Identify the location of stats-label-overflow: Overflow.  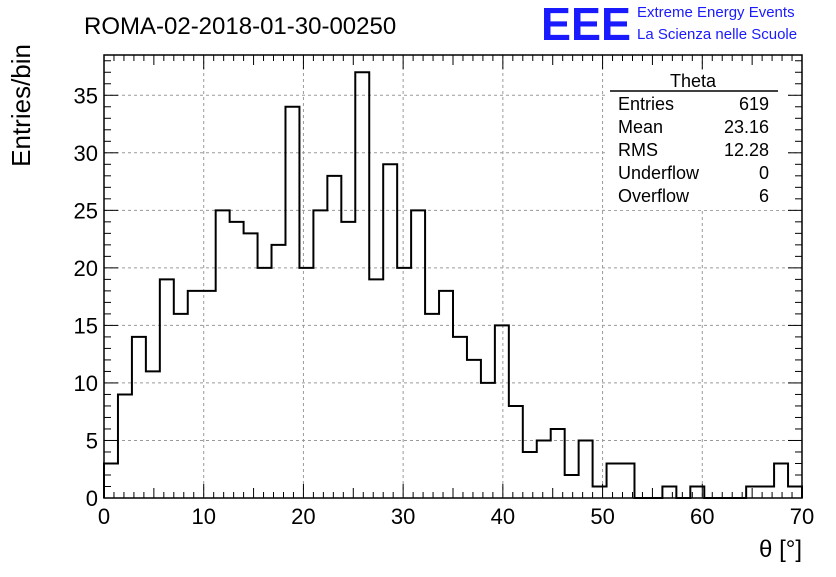
(654, 196).